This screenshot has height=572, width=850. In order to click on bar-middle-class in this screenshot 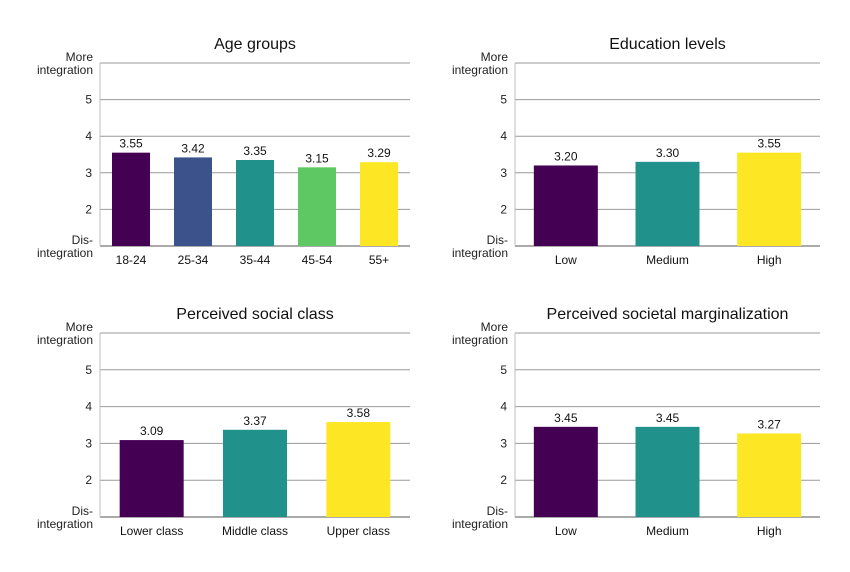, I will do `click(255, 473)`.